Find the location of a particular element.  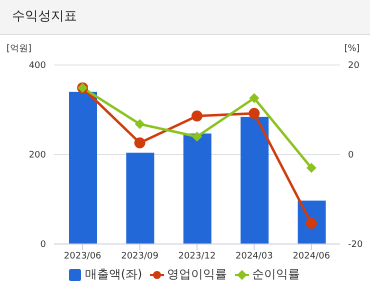

y2-axis-title: [%] is located at coordinates (352, 49).